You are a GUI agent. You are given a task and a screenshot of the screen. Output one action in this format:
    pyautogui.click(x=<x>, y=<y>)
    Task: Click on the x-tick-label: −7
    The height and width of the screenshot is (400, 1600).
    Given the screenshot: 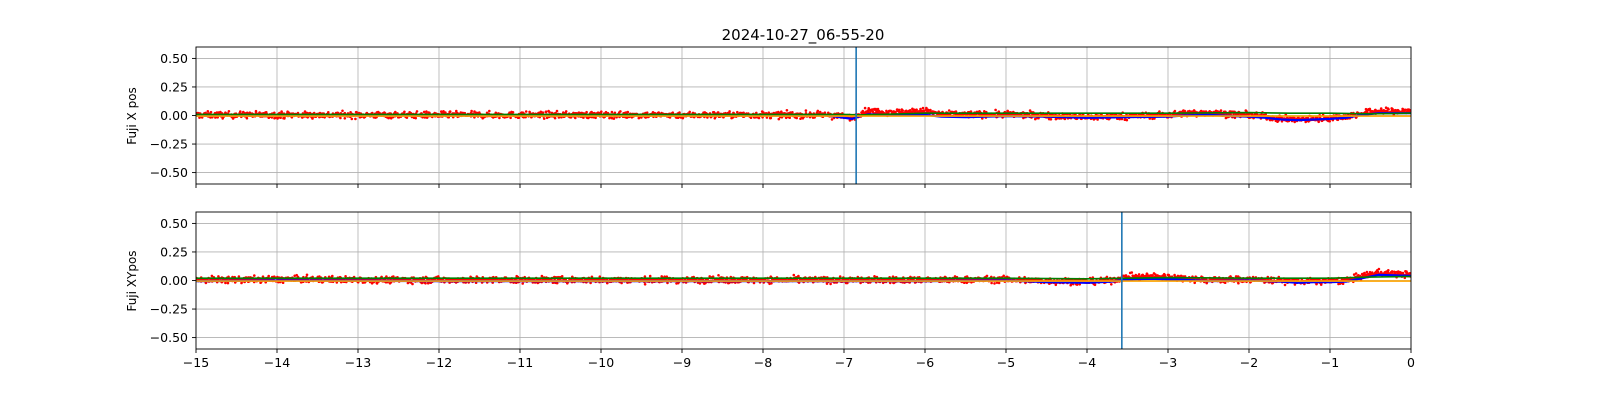 What is the action you would take?
    pyautogui.click(x=844, y=362)
    